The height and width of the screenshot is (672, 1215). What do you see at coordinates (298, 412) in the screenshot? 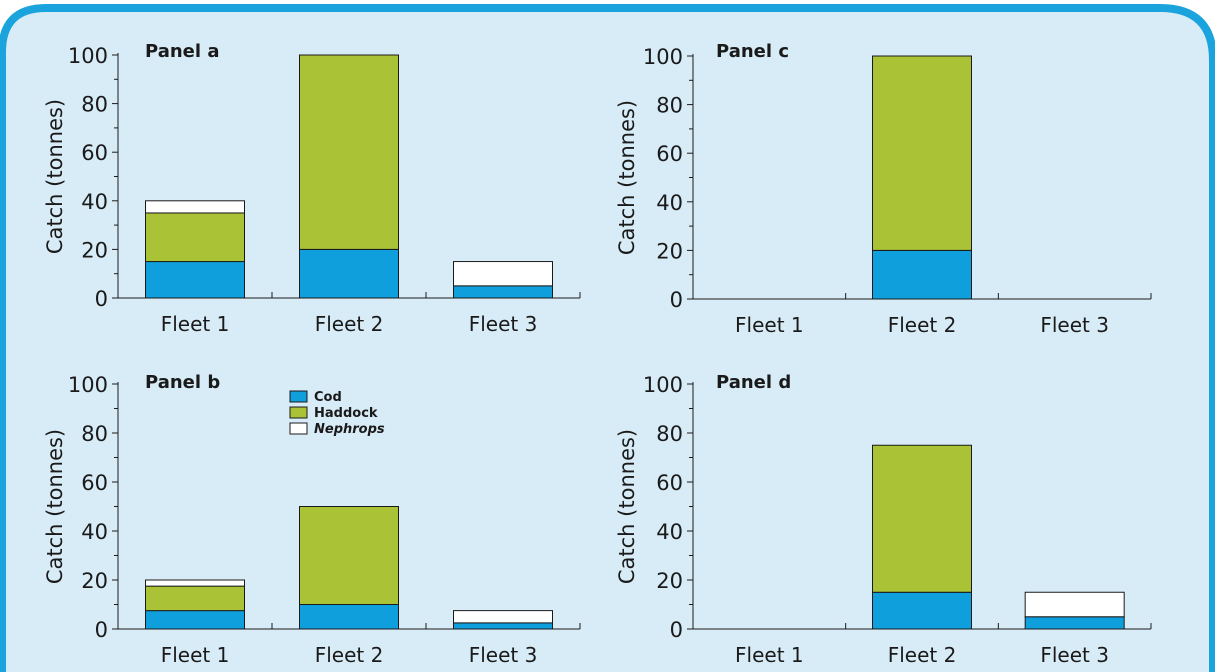
I see `legend-swatch-haddock` at bounding box center [298, 412].